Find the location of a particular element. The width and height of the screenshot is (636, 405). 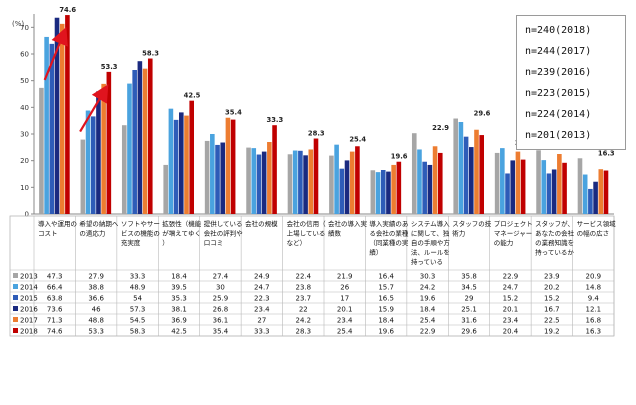

table-cell: 35.3 is located at coordinates (179, 299).